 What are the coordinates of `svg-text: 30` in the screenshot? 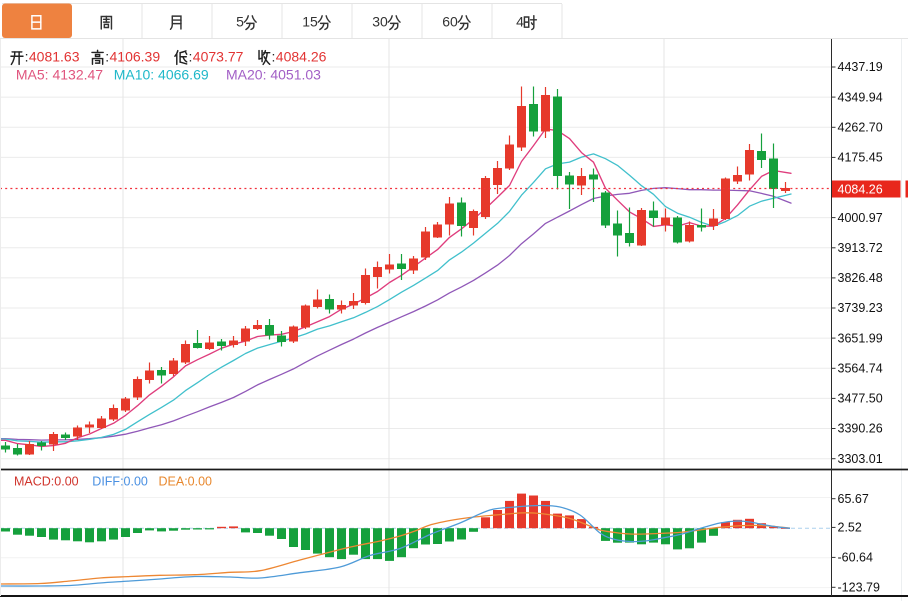 It's located at (380, 21).